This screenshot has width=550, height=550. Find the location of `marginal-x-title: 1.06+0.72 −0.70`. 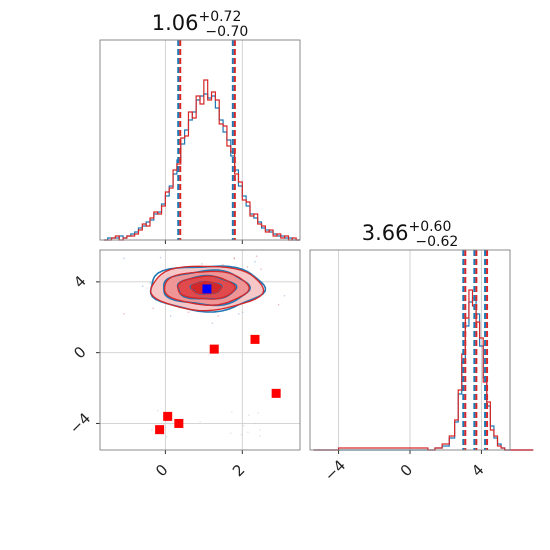

marginal-x-title: 1.06+0.72 −0.70 is located at coordinates (200, 24).